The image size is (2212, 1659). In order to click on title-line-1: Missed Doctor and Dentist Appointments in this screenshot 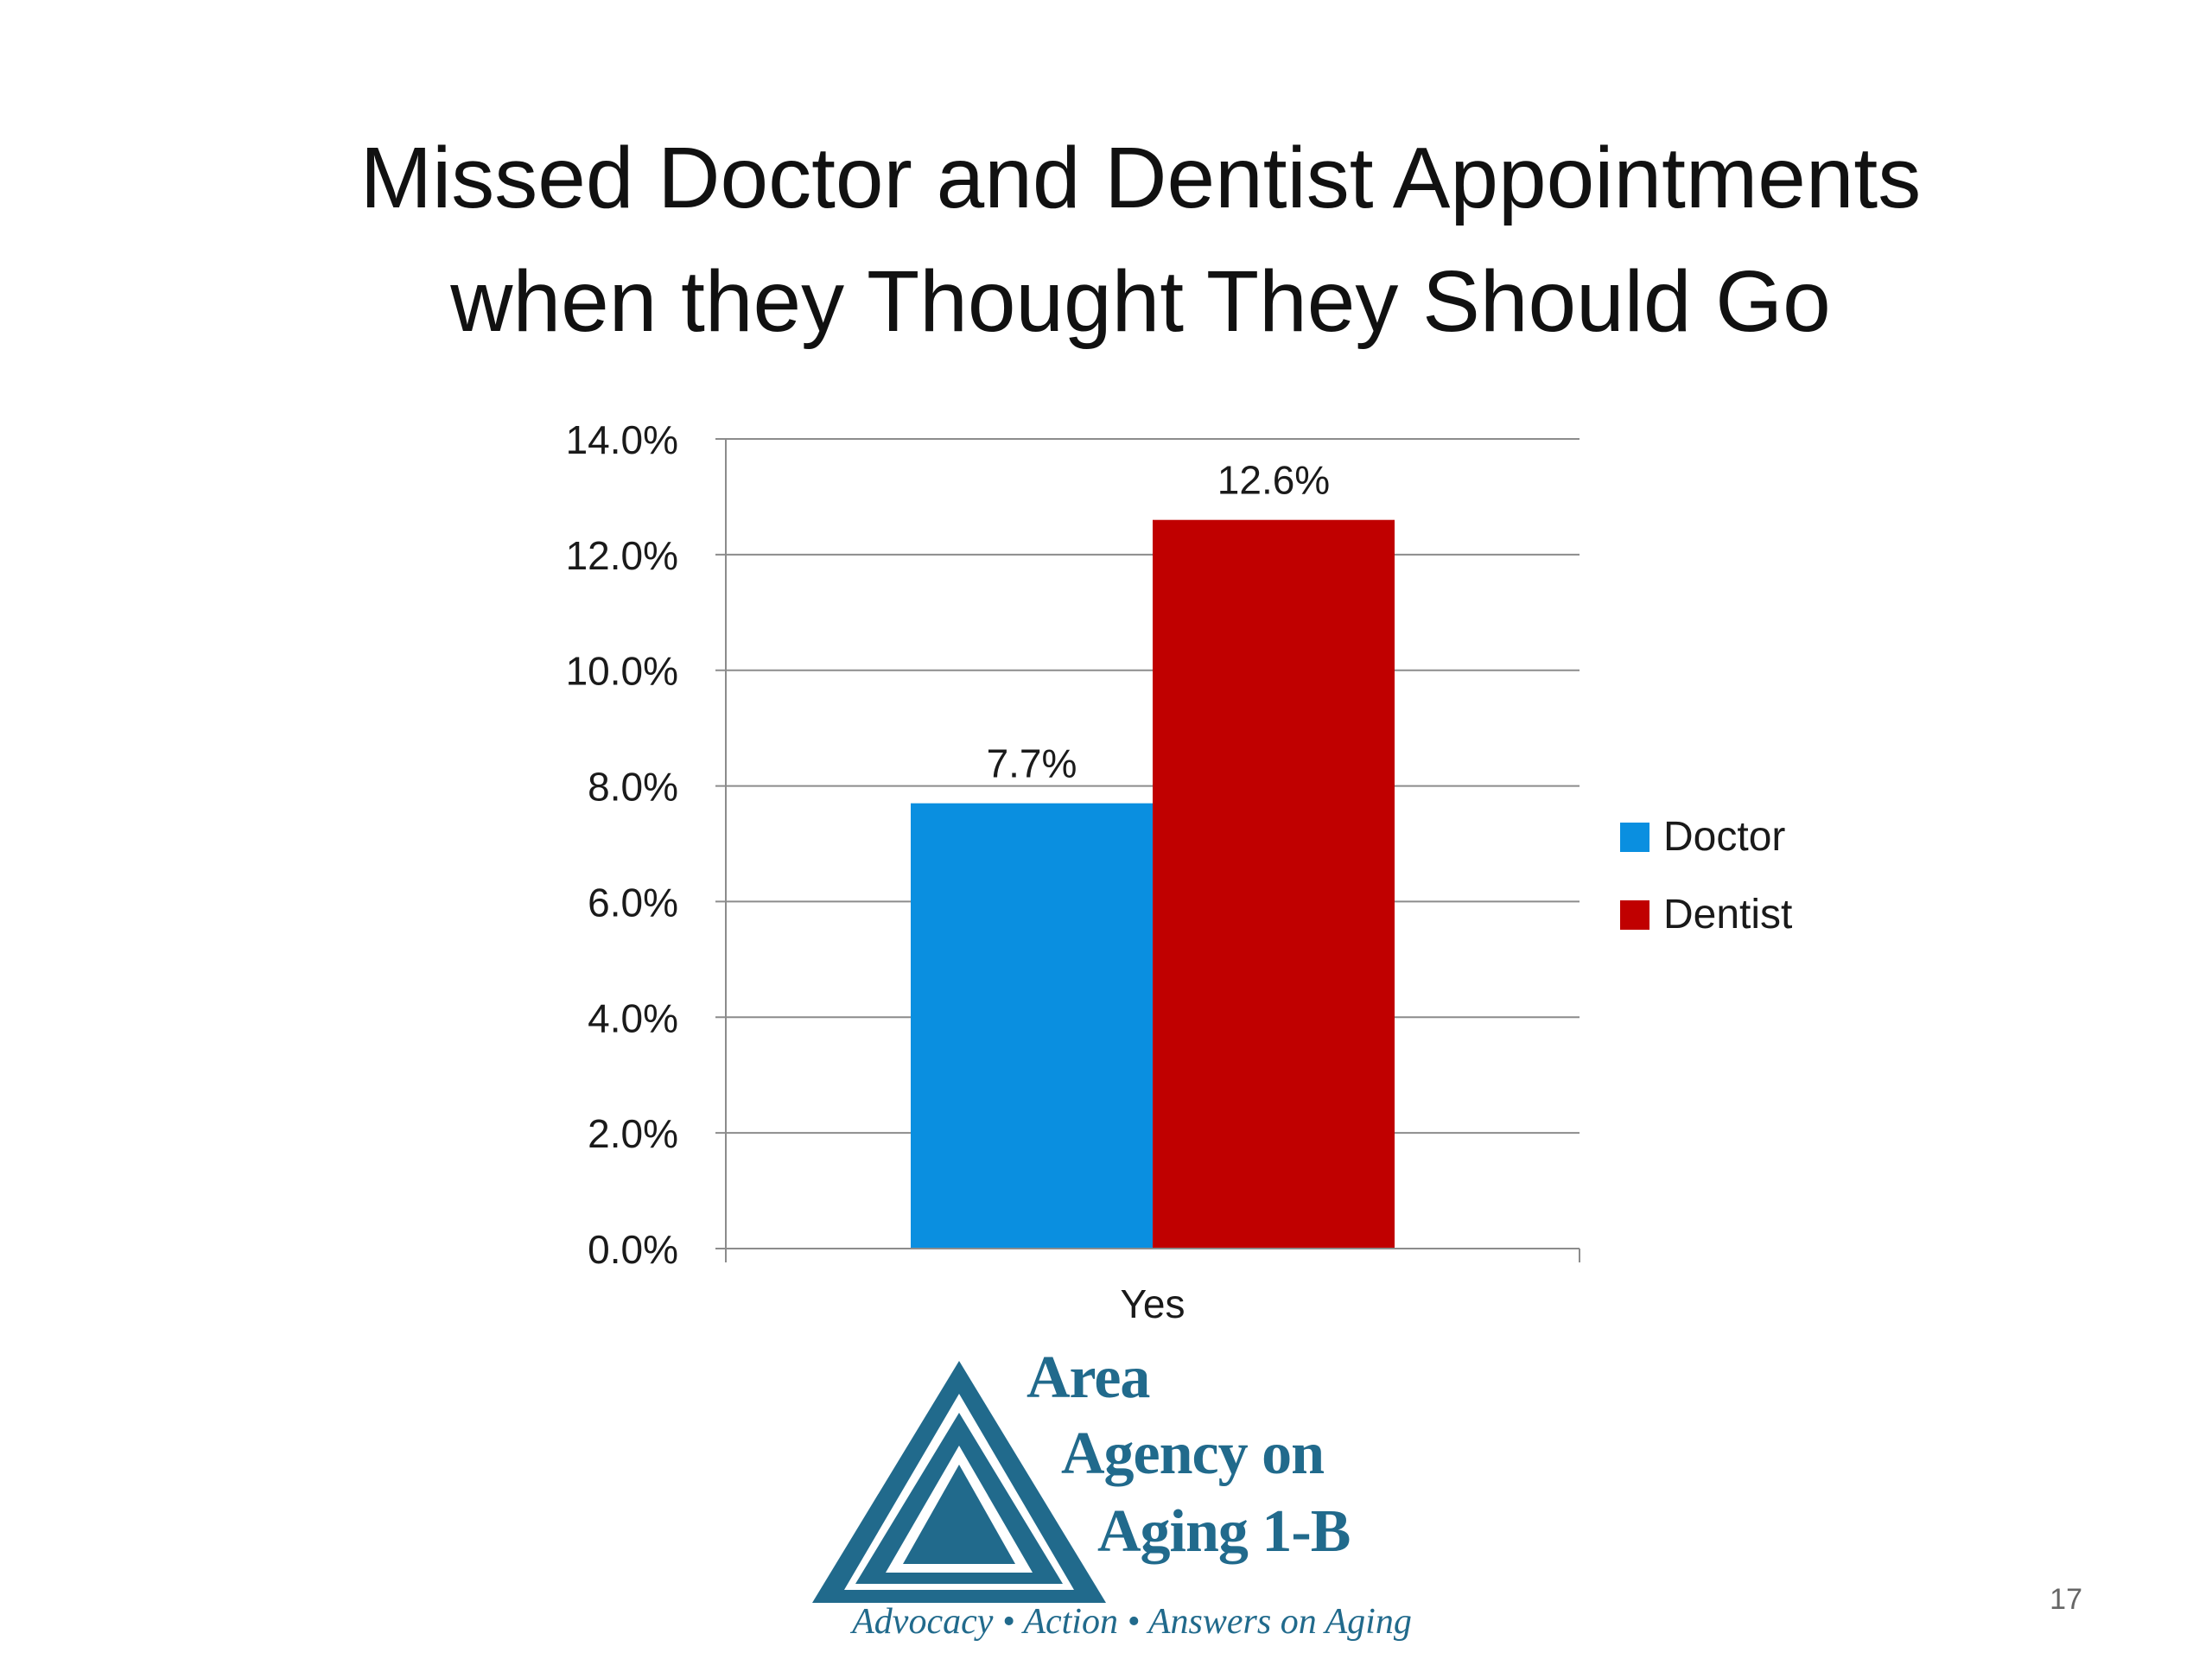, I will do `click(1140, 178)`.